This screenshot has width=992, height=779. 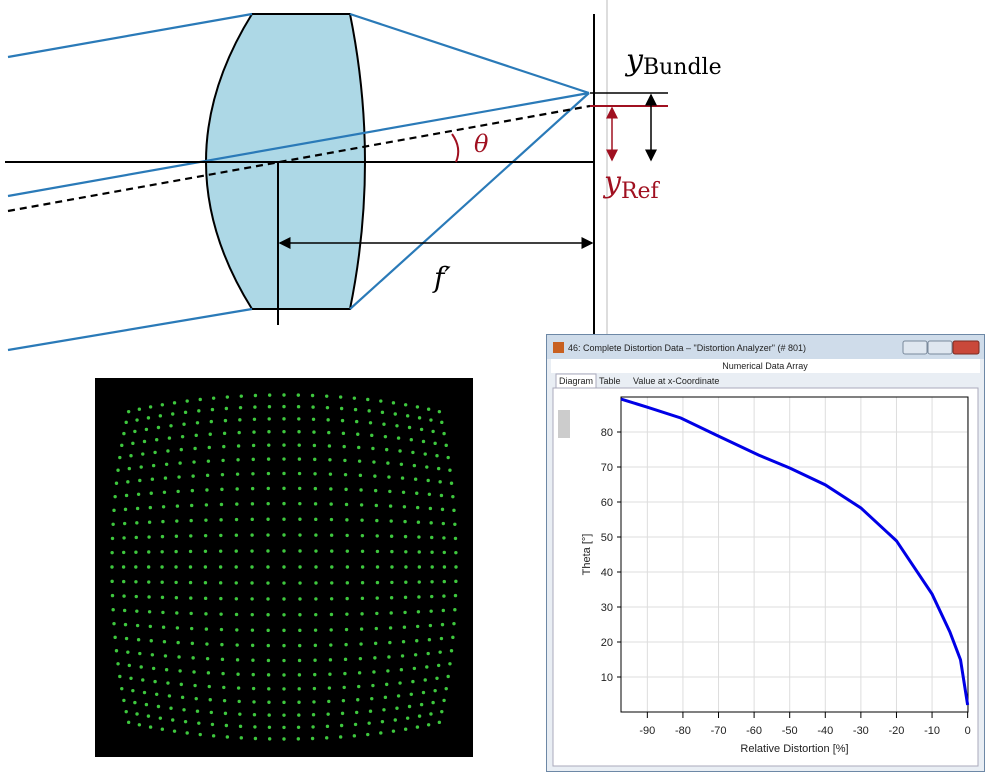 What do you see at coordinates (966, 347) in the screenshot?
I see `close-button` at bounding box center [966, 347].